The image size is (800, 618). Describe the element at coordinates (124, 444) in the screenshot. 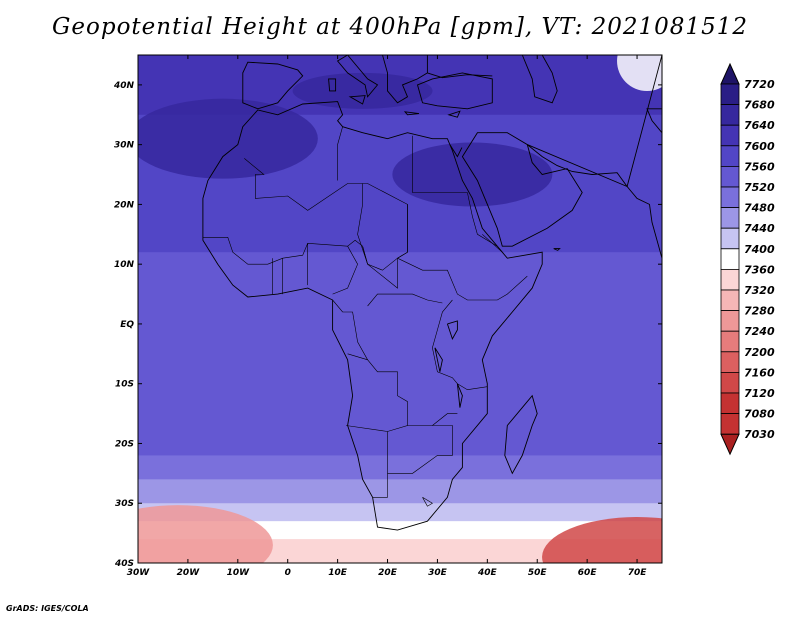

I see `lat-tick-label: 20S` at that location.